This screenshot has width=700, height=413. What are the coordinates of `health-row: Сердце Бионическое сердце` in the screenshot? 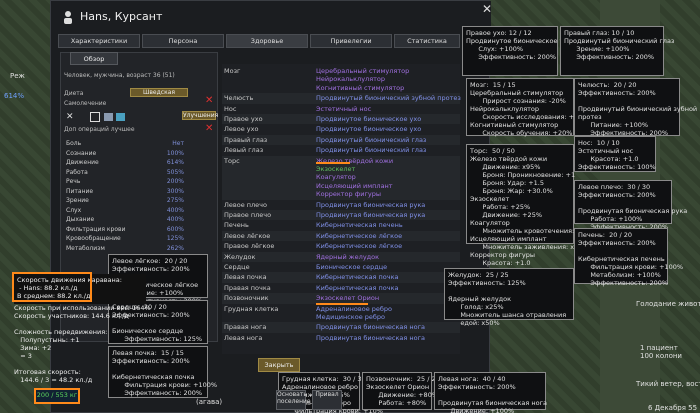 It's located at (341, 267).